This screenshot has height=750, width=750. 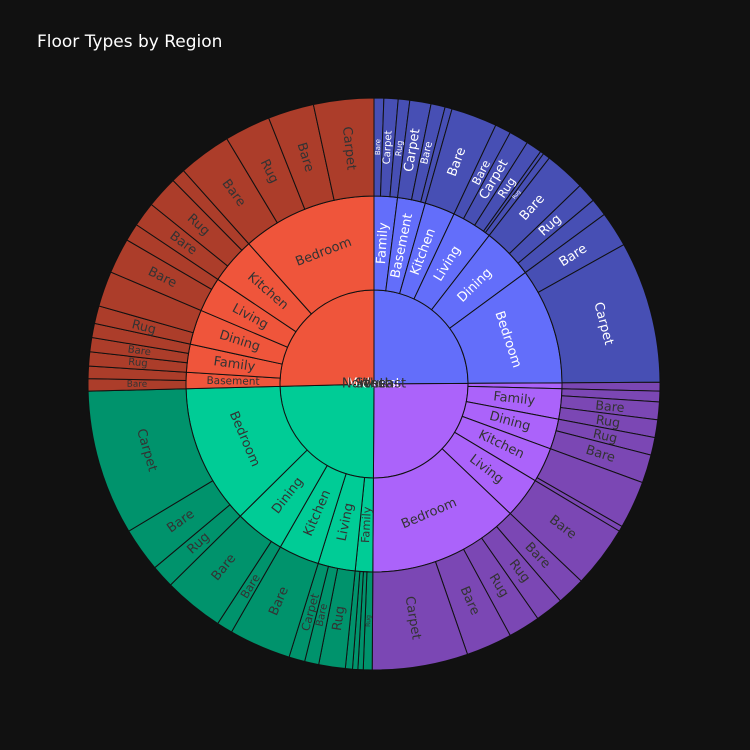 What do you see at coordinates (349, 148) in the screenshot?
I see `floor-label-northeast-bedroom-carpet-3: Carpet` at bounding box center [349, 148].